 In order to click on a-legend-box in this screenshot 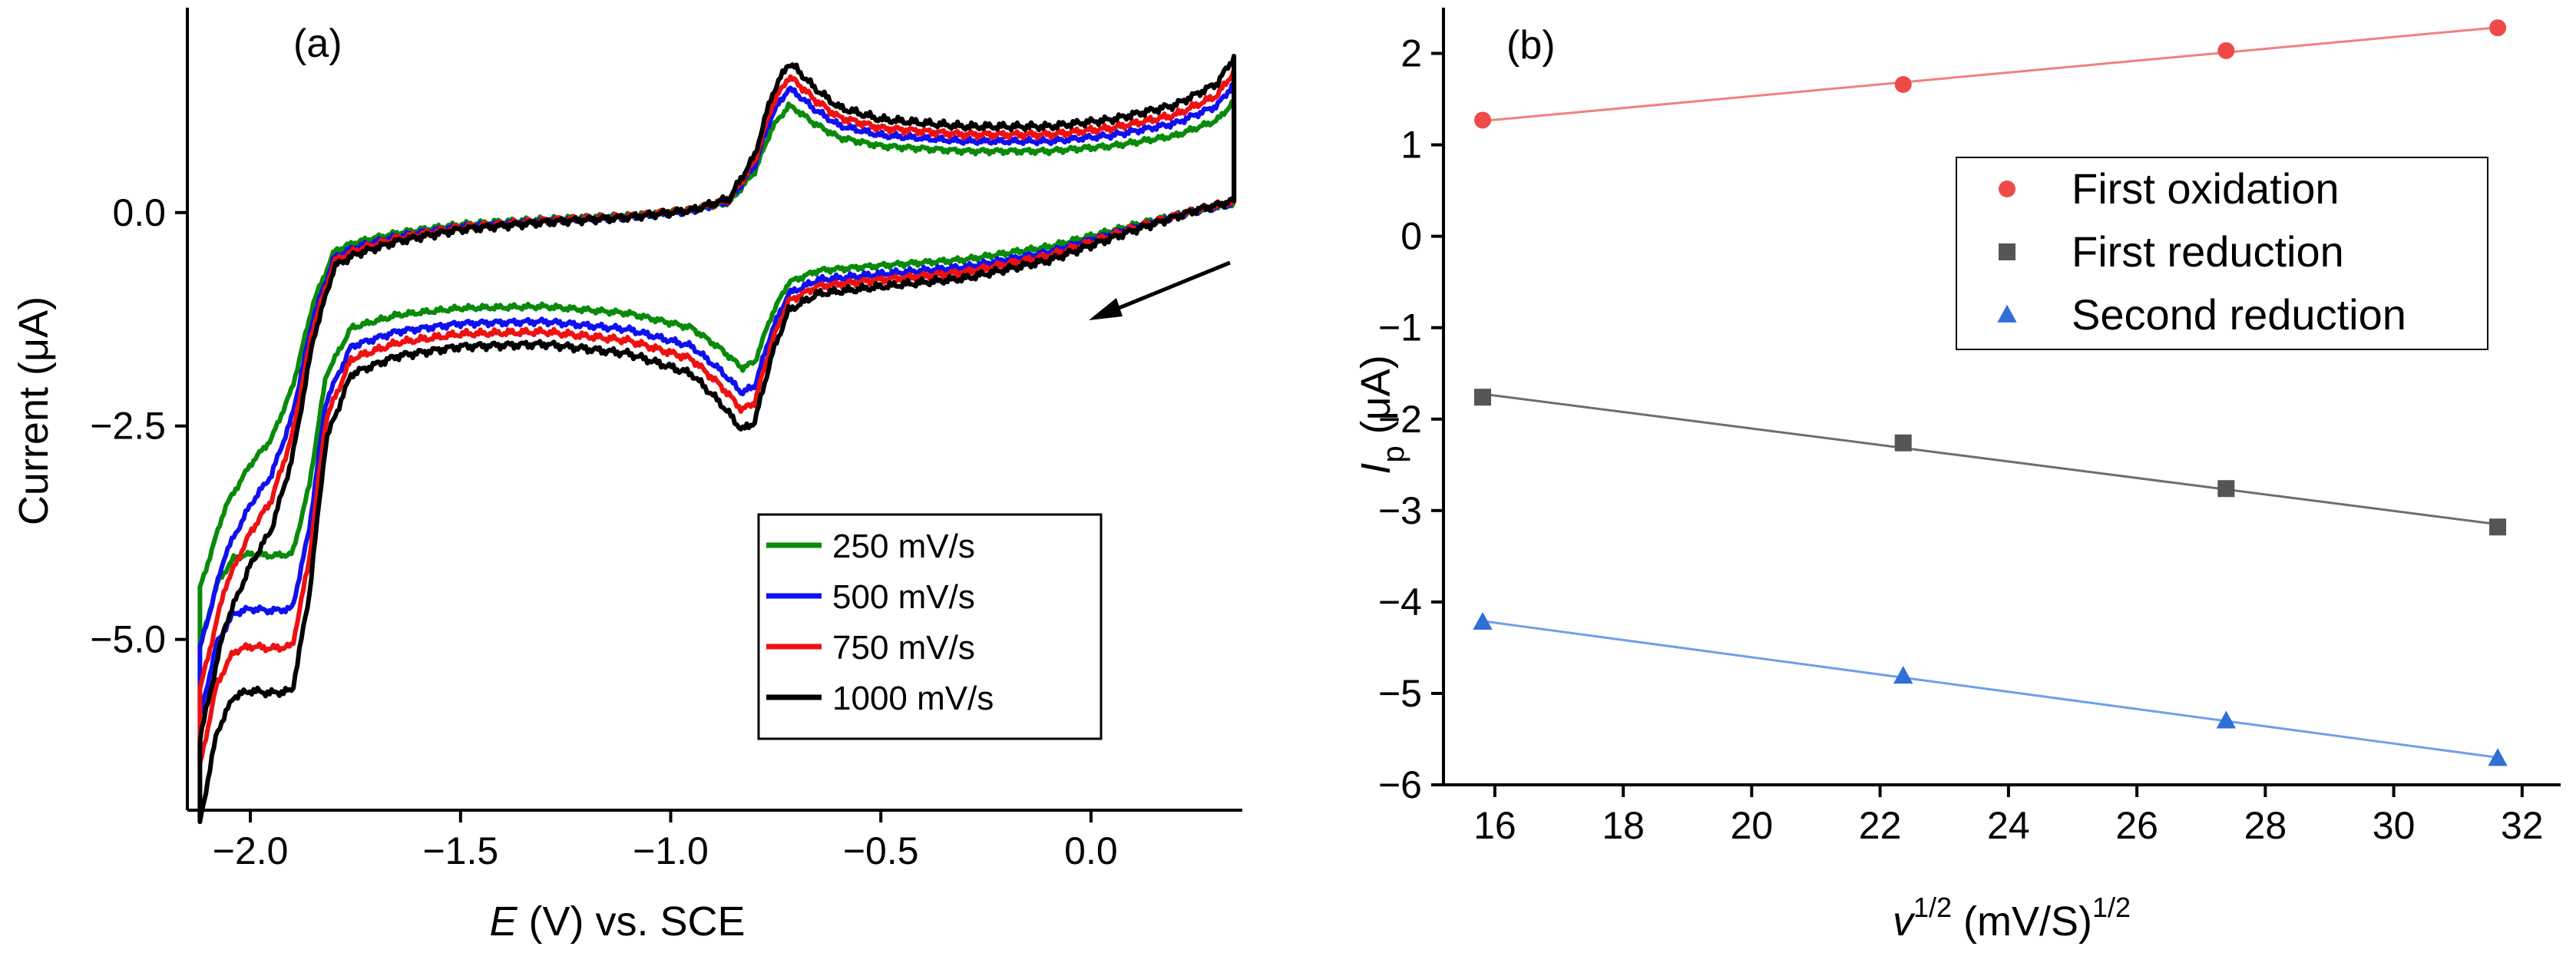, I will do `click(930, 626)`.